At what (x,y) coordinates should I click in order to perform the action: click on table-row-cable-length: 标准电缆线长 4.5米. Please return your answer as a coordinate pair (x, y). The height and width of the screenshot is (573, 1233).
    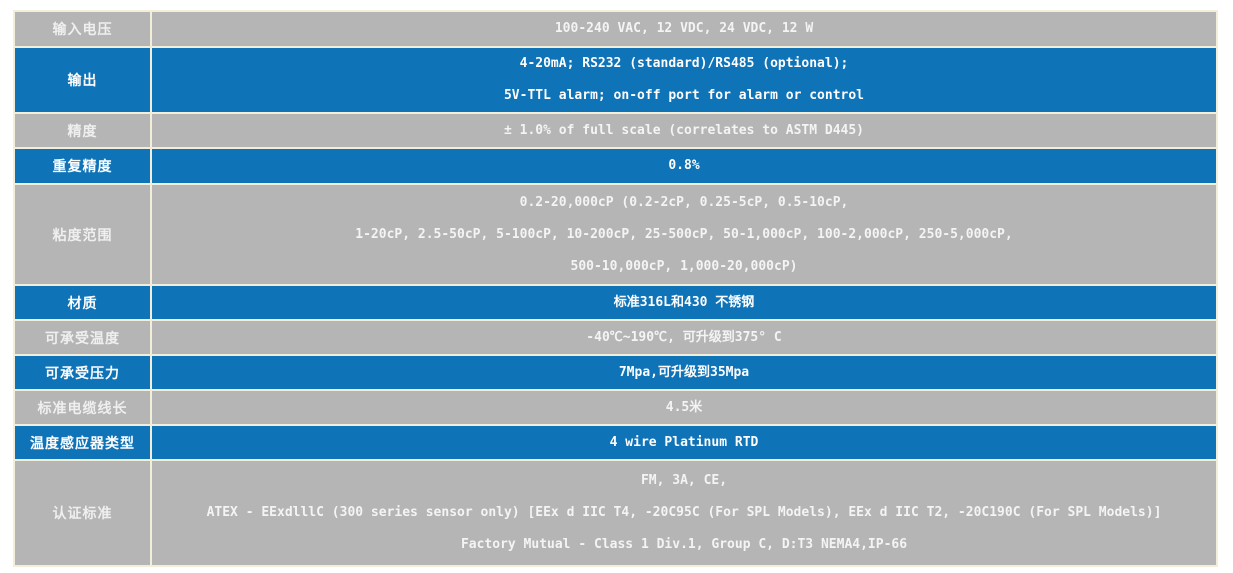
    Looking at the image, I should click on (615, 408).